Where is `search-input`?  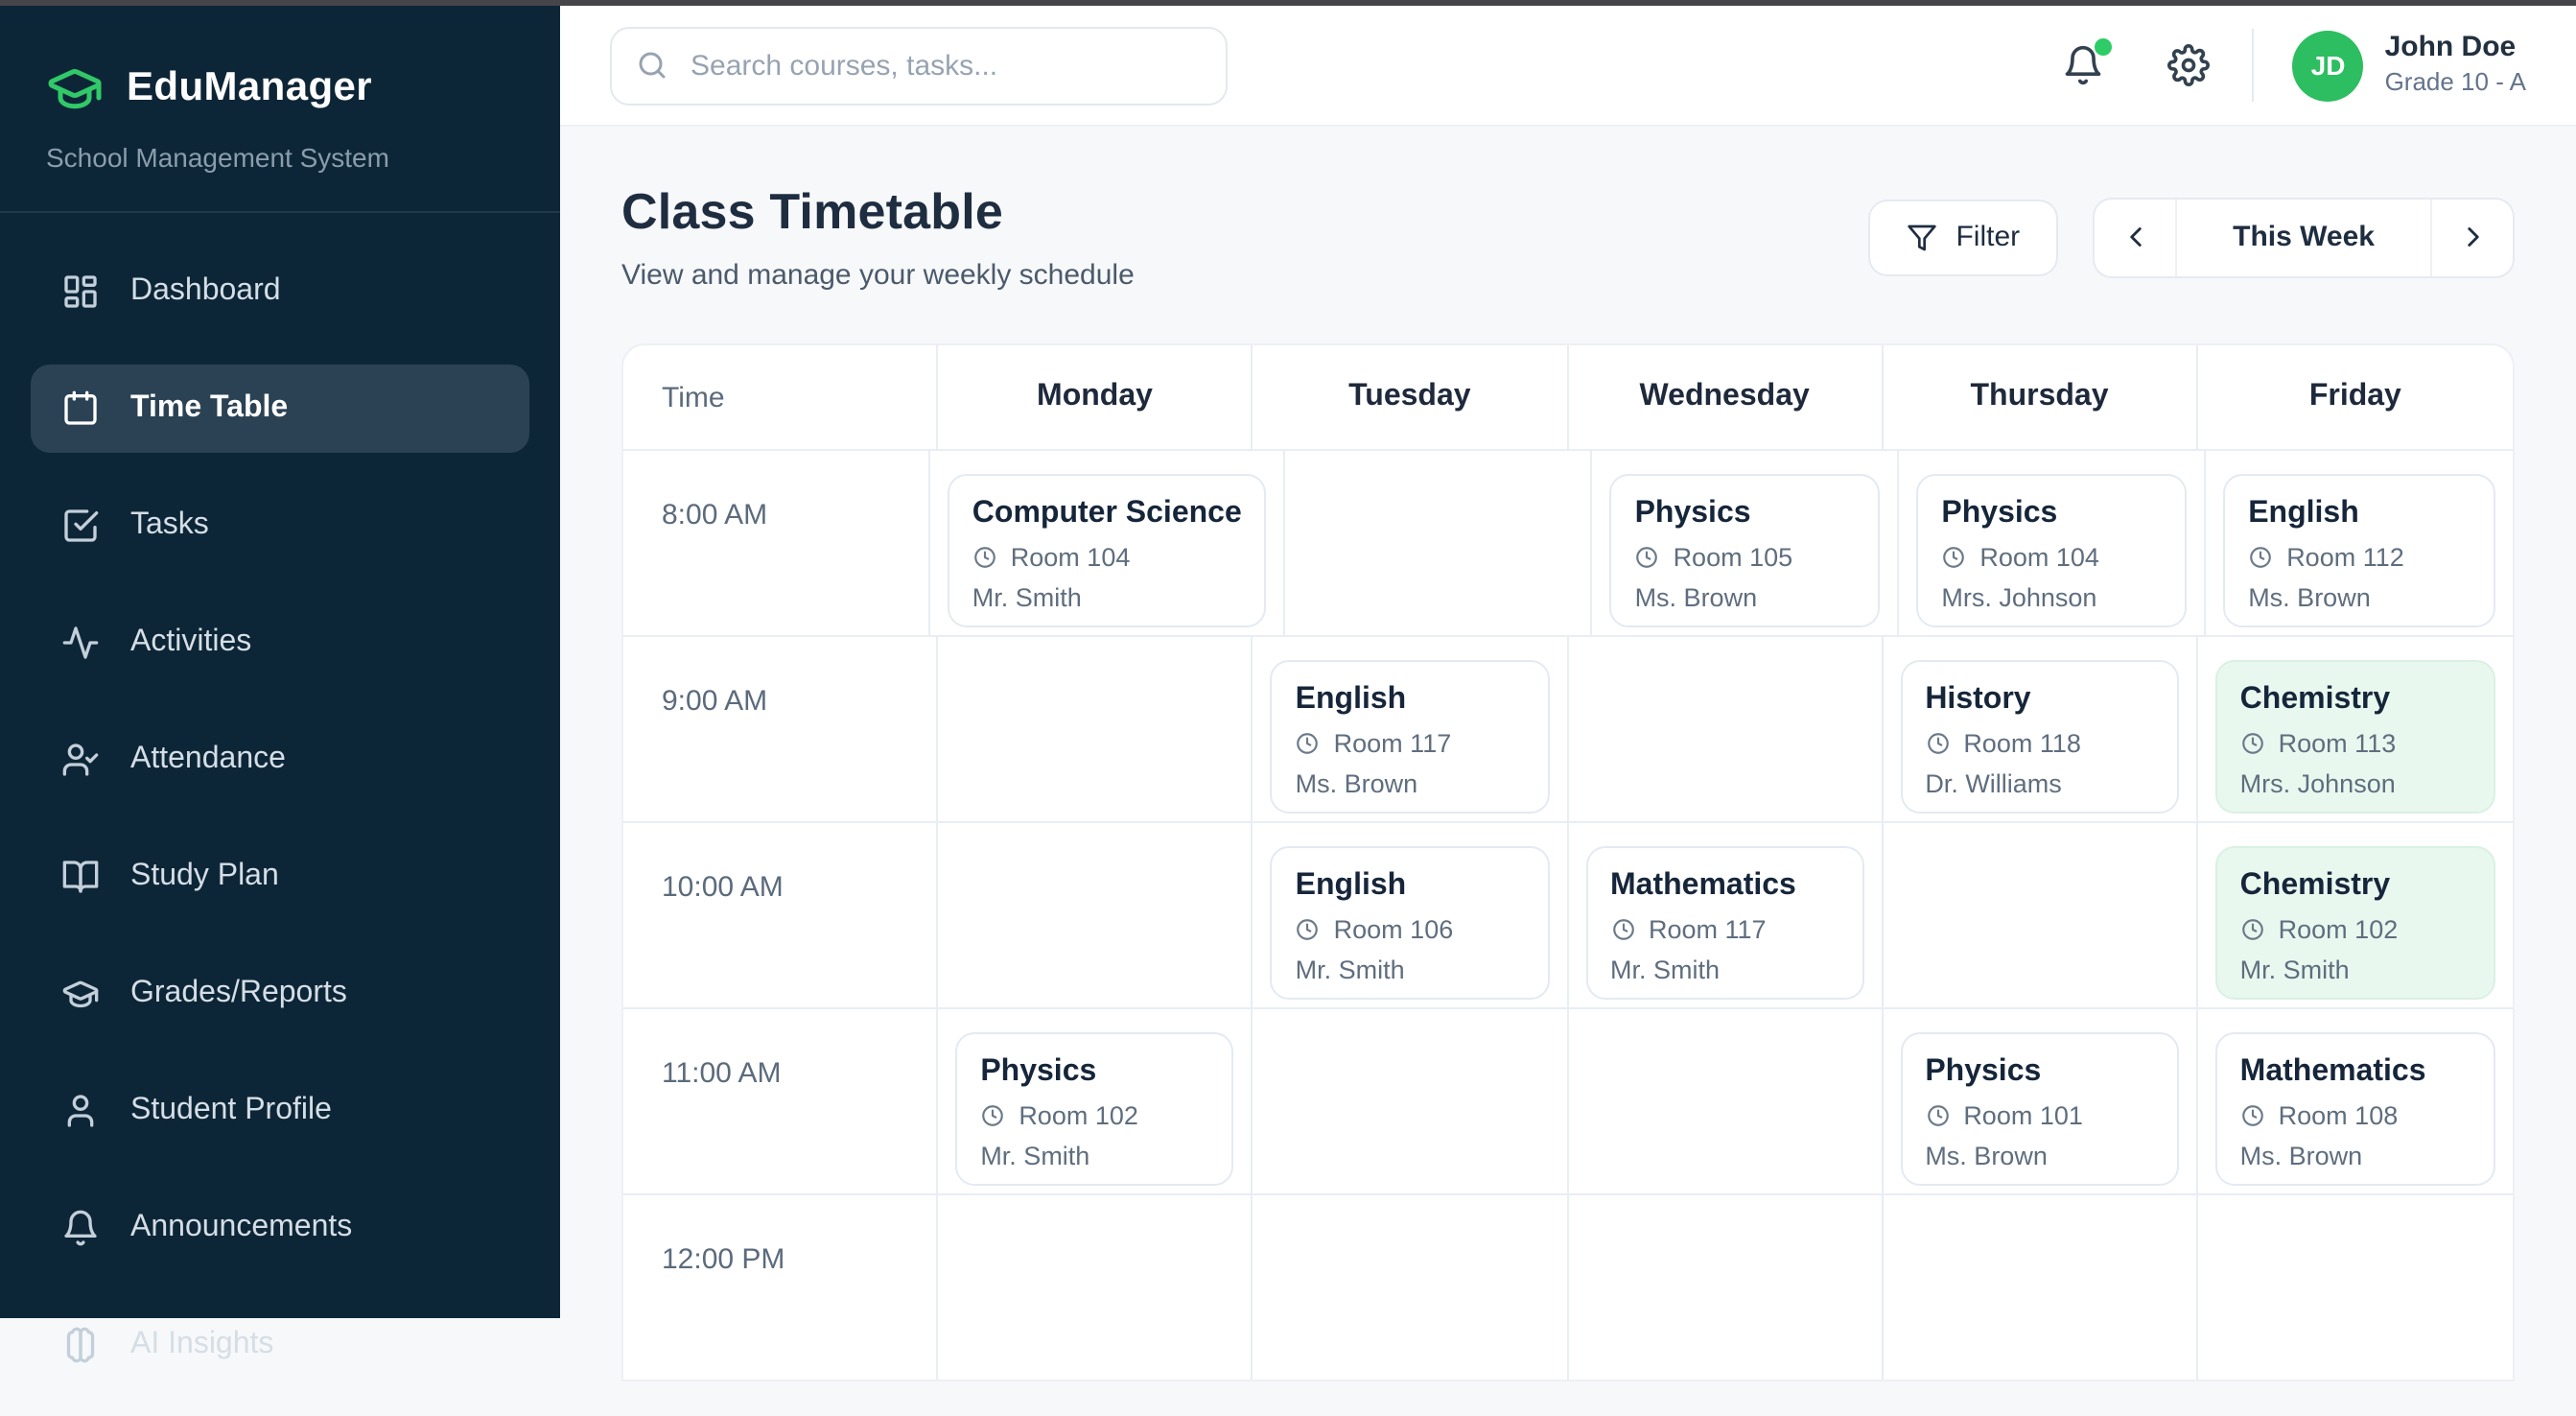 search-input is located at coordinates (919, 65).